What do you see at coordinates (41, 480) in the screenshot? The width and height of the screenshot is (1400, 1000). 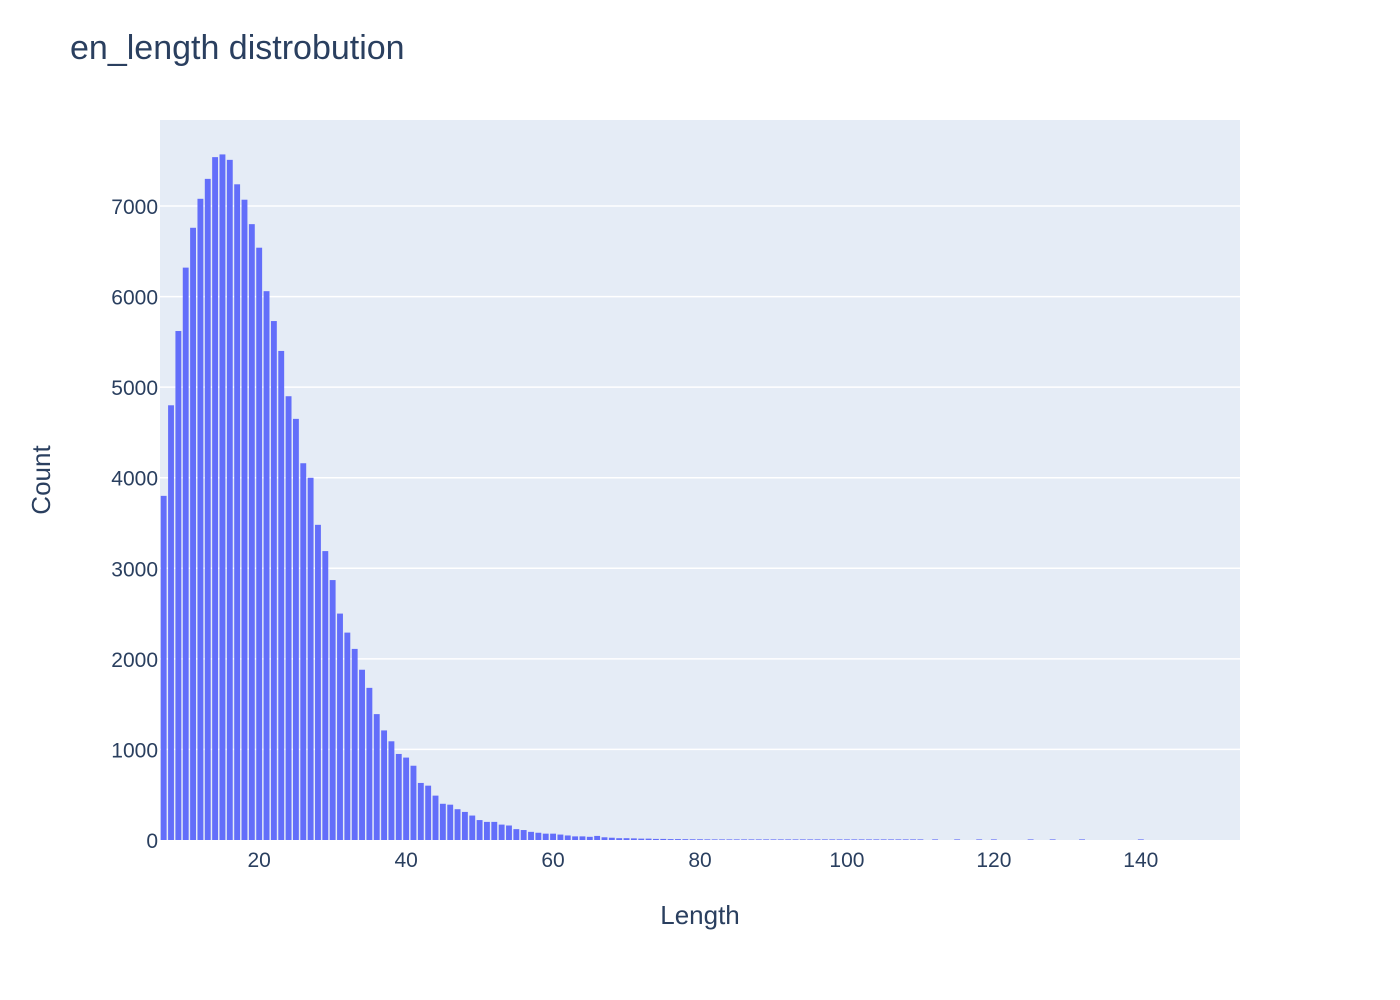 I see `y-axis-title: Count` at bounding box center [41, 480].